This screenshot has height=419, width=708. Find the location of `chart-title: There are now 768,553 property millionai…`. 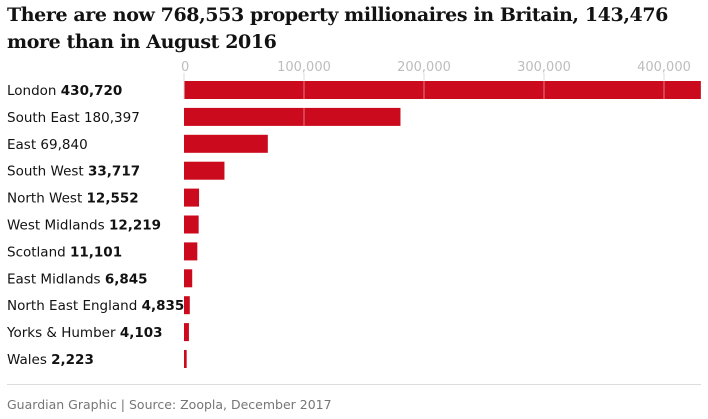

chart-title: There are now 768,553 property millionai… is located at coordinates (337, 28).